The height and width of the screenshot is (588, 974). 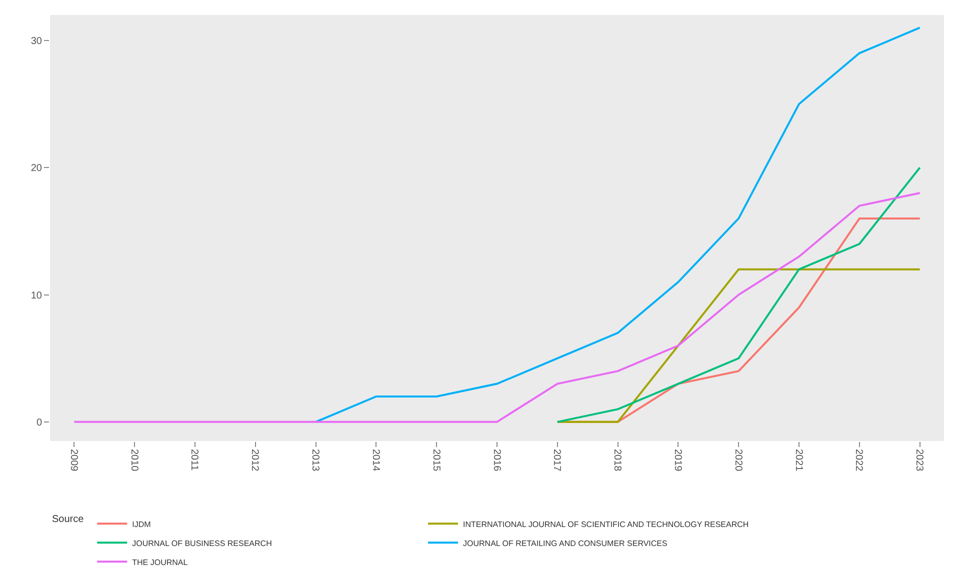 What do you see at coordinates (565, 543) in the screenshot?
I see `legend-label: JOURNAL OF RETAILING AND CONSUMER SERVICES` at bounding box center [565, 543].